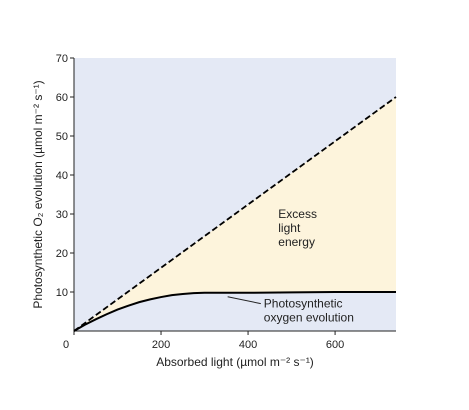 This screenshot has height=410, width=469. Describe the element at coordinates (66, 345) in the screenshot. I see `x-tick-label: 0` at that location.